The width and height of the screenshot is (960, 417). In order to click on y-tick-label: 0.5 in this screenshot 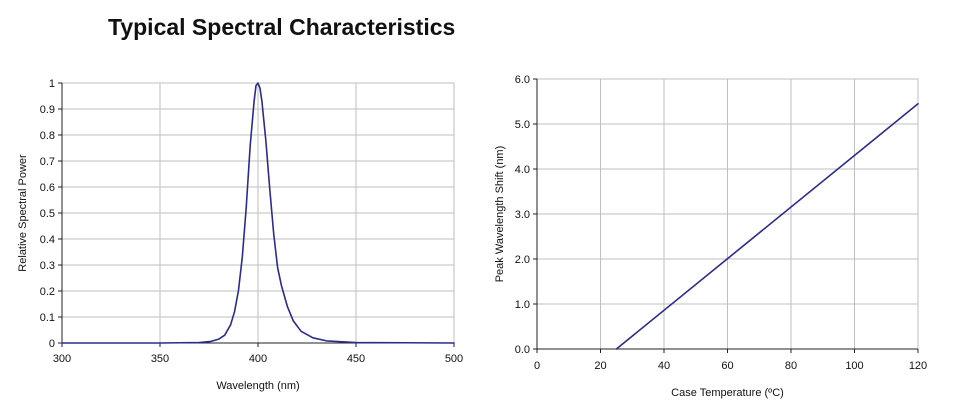, I will do `click(47, 214)`.